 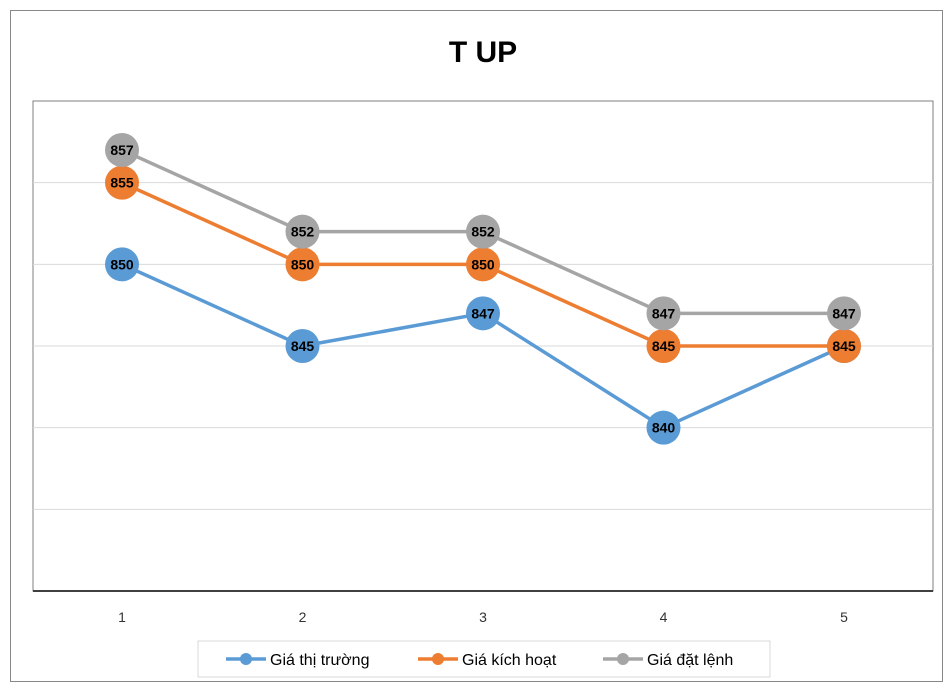 I want to click on data-label: 857, so click(x=122, y=150).